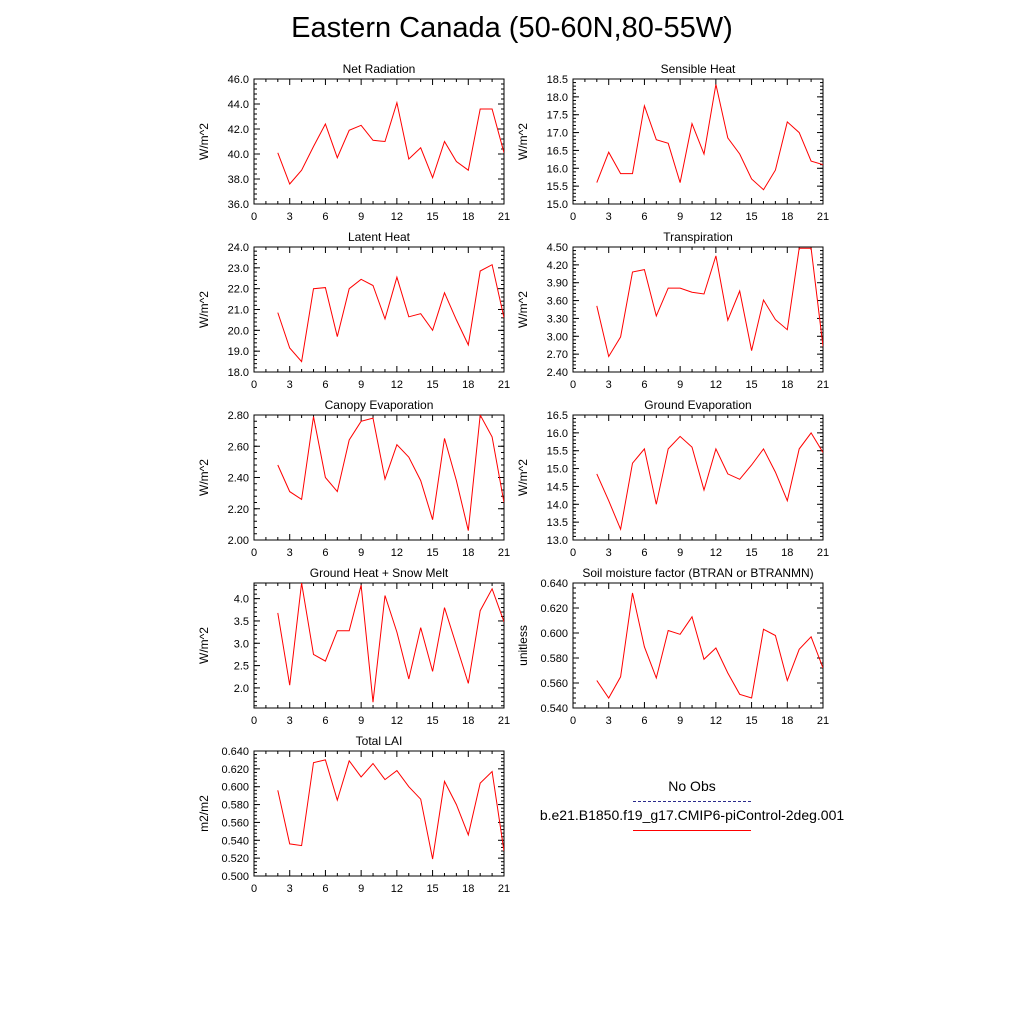 The image size is (1024, 1024). What do you see at coordinates (235, 859) in the screenshot?
I see `y-tick-label: 0.520` at bounding box center [235, 859].